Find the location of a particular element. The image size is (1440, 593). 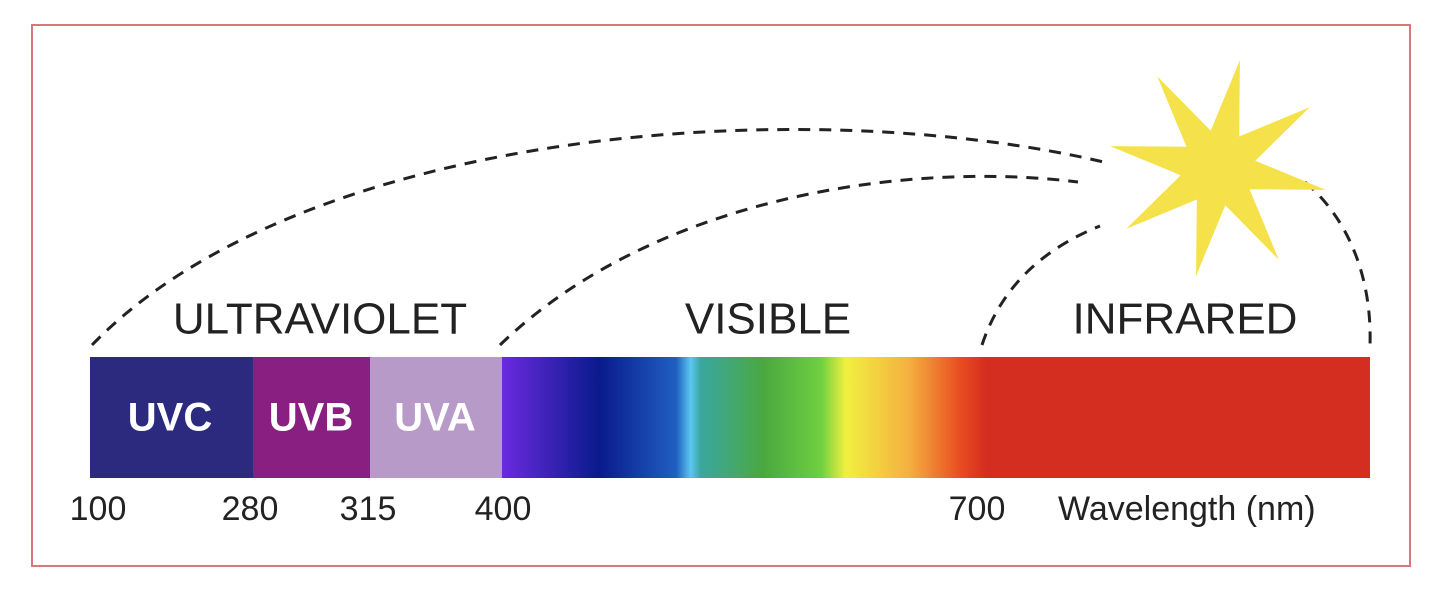

band-label: UVB is located at coordinates (311, 418).